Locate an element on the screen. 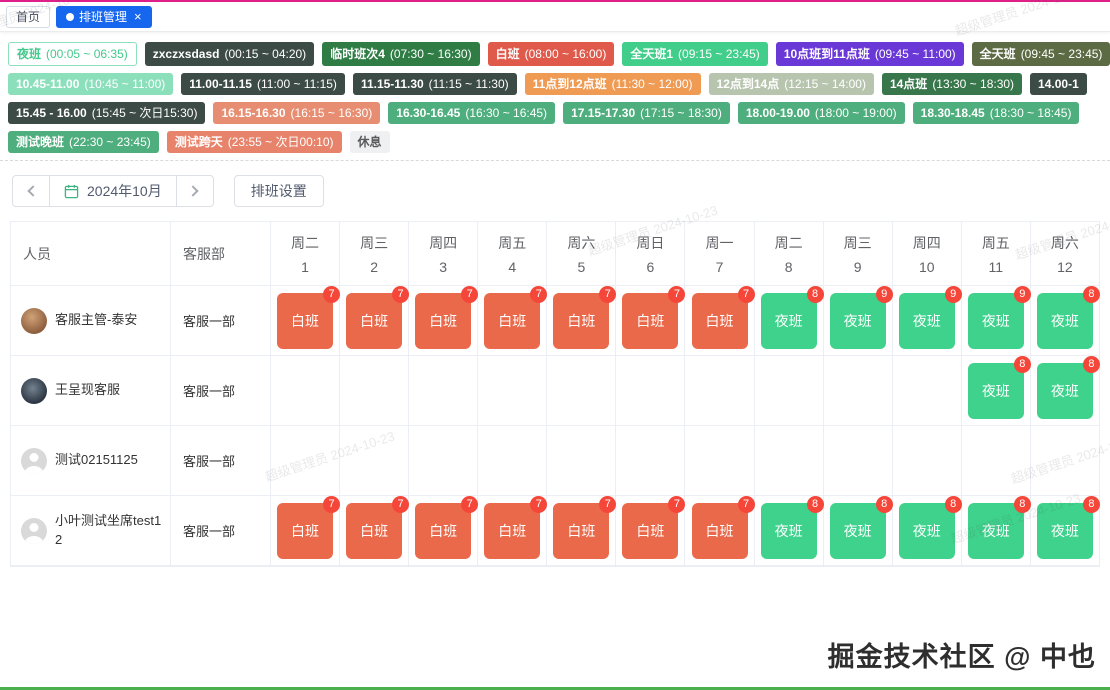 This screenshot has width=1110, height=690. day-date-label: 2 is located at coordinates (374, 266).